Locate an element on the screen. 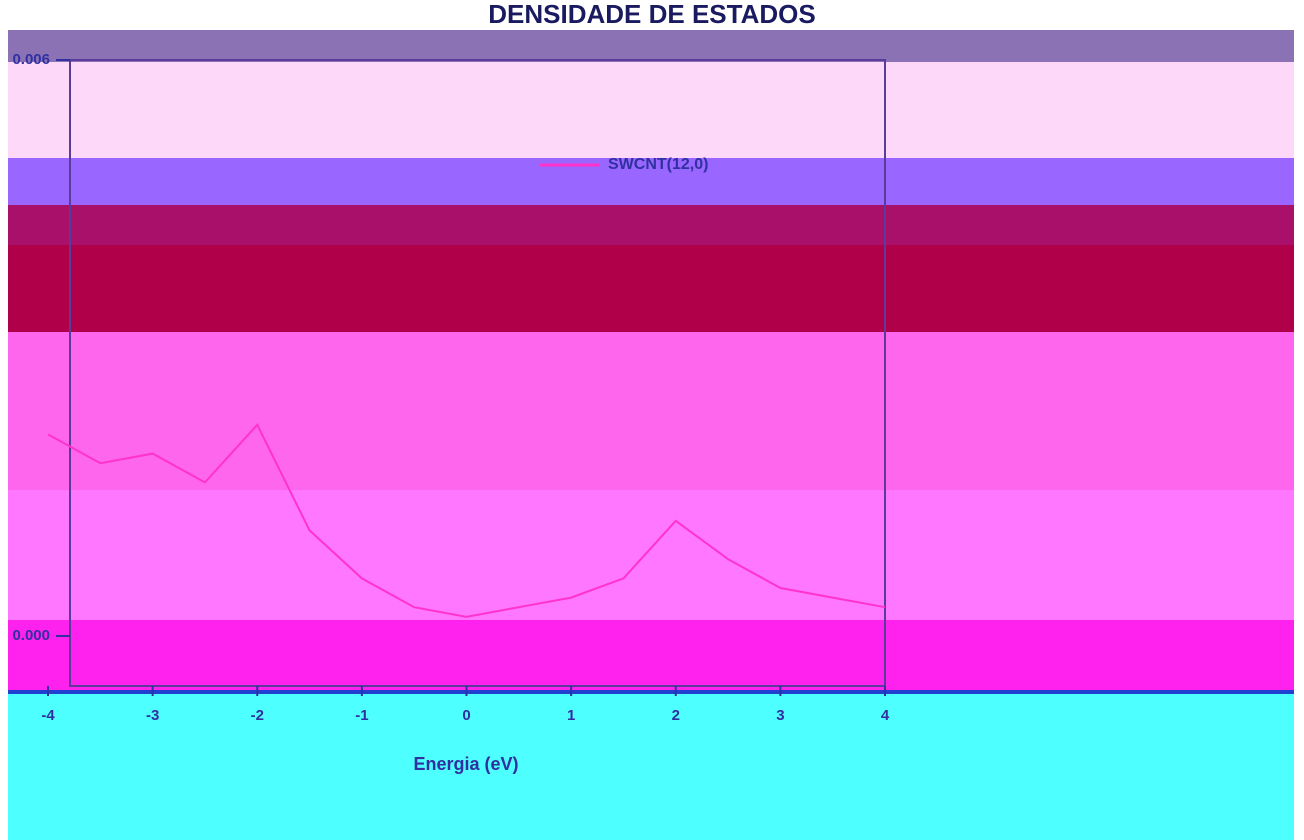  y-tick-label: 0.006 is located at coordinates (31, 59).